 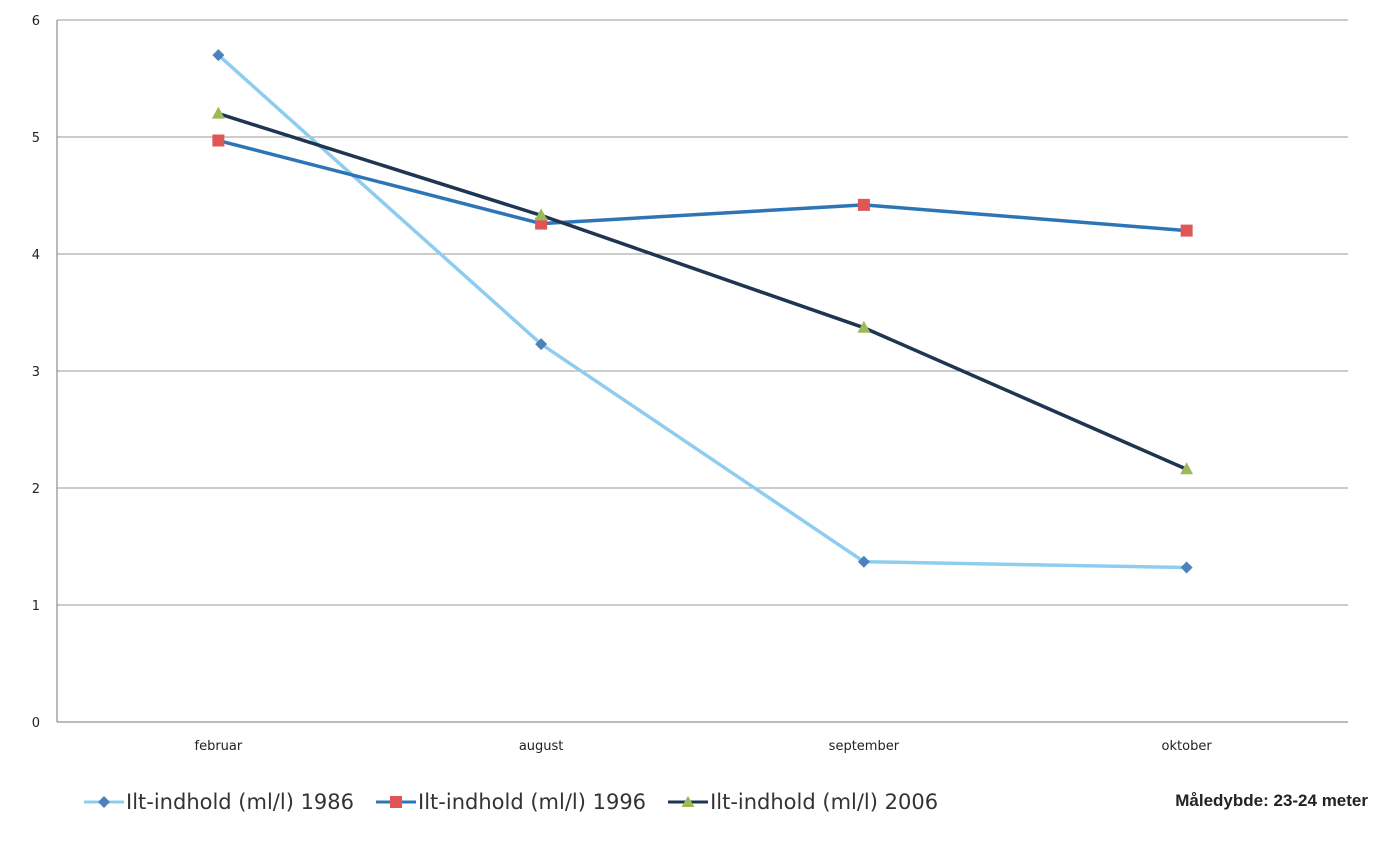 What do you see at coordinates (704, 746) in the screenshot?
I see `x-axis-ticks: februar august september oktober` at bounding box center [704, 746].